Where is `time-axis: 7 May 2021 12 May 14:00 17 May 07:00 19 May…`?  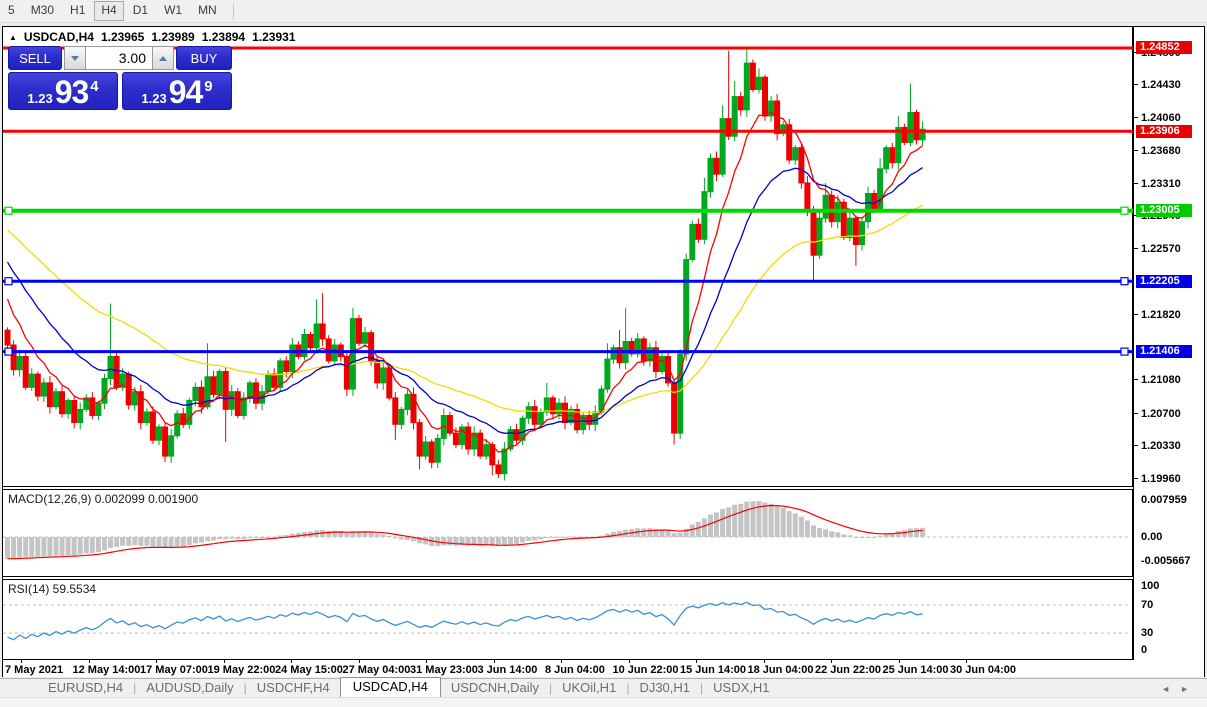
time-axis: 7 May 2021 12 May 14:00 17 May 07:00 19 May… is located at coordinates (603, 668).